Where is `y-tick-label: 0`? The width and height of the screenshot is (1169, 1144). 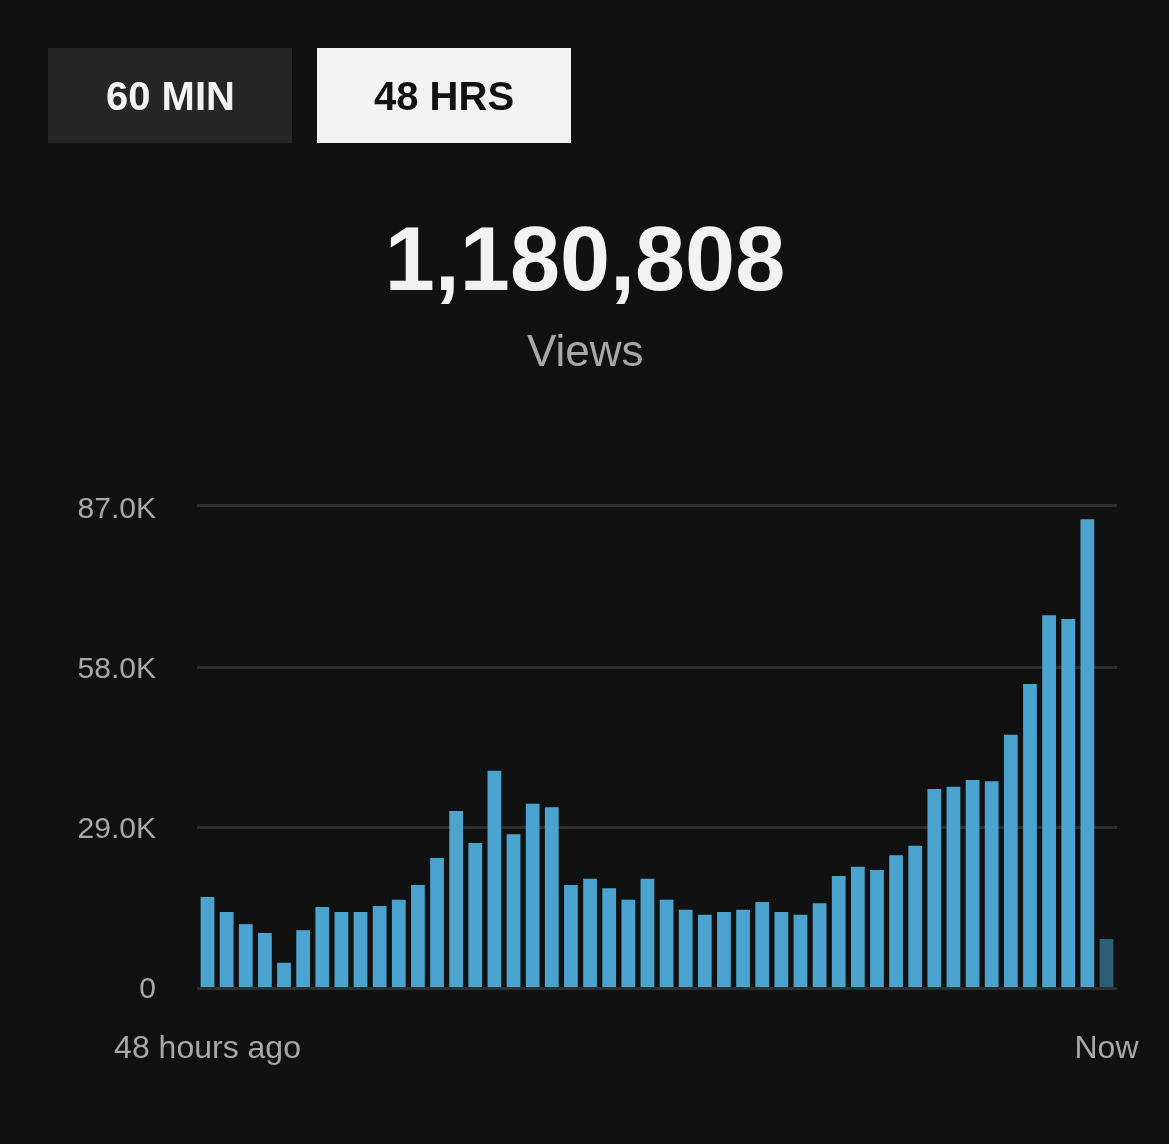
y-tick-label: 0 is located at coordinates (147, 987).